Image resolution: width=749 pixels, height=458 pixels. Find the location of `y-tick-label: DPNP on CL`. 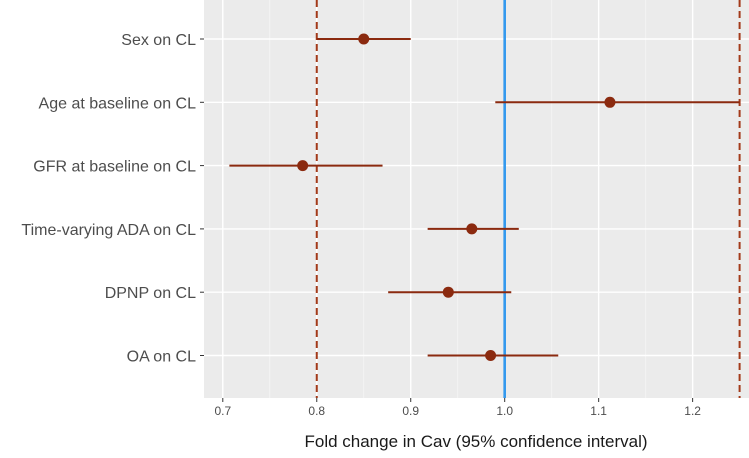

y-tick-label: DPNP on CL is located at coordinates (150, 293).